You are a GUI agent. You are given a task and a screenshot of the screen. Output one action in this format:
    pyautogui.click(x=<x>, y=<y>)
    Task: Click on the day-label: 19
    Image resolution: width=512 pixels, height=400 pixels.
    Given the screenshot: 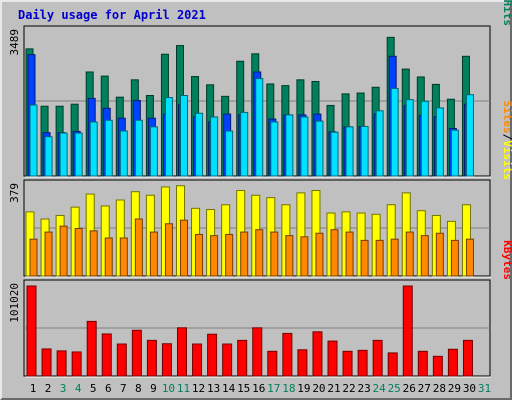 What is the action you would take?
    pyautogui.click(x=303, y=388)
    